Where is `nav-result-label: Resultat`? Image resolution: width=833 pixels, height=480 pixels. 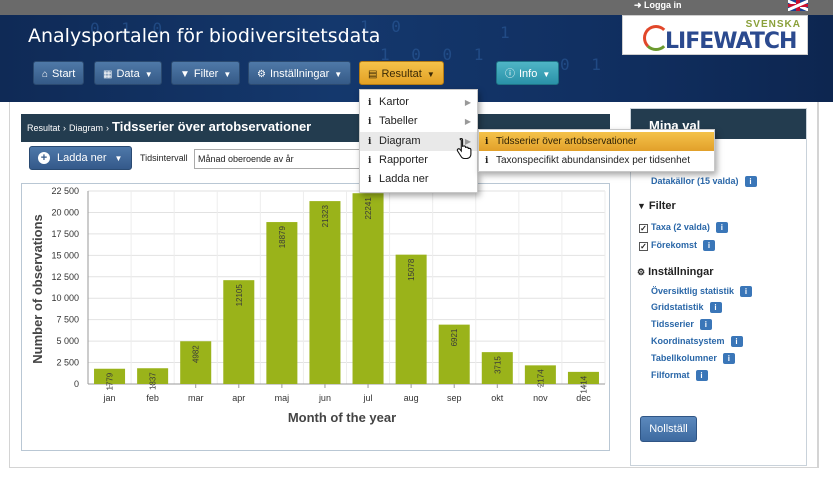
nav-result-label: Resultat is located at coordinates (401, 74).